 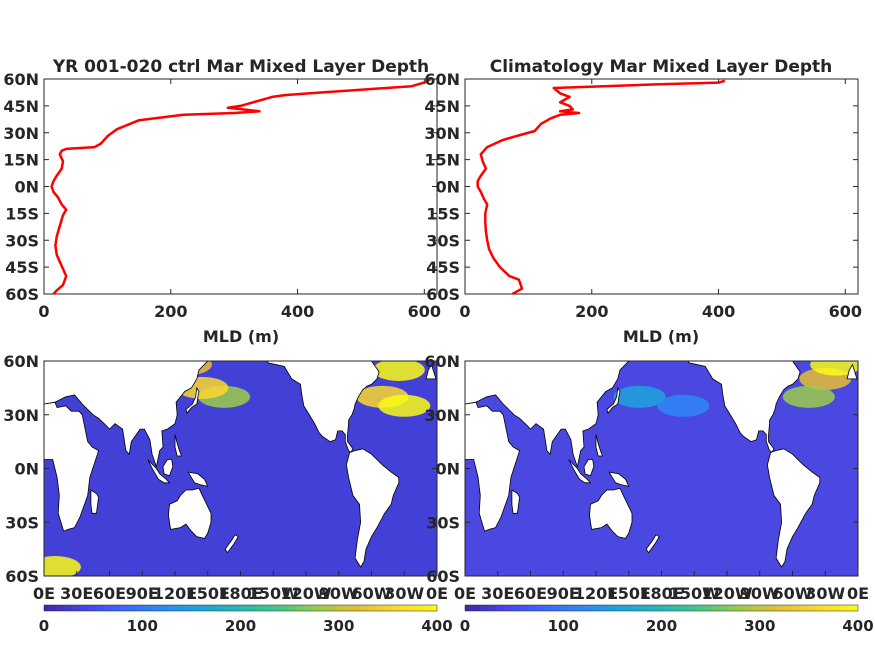 What do you see at coordinates (22, 213) in the screenshot?
I see `y-tick-label: 15S` at bounding box center [22, 213].